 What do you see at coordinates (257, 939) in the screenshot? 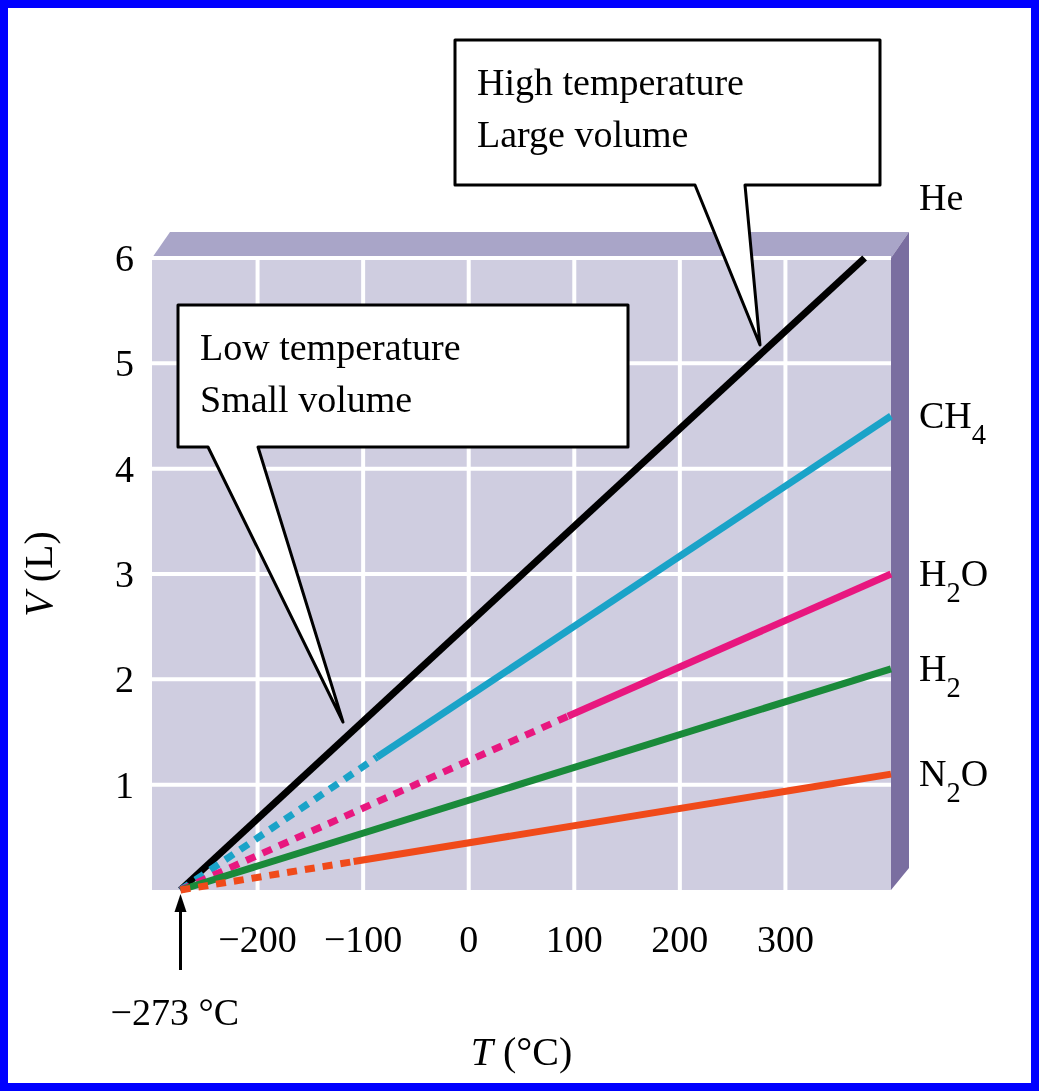
I see `x-tick-label: −200` at bounding box center [257, 939].